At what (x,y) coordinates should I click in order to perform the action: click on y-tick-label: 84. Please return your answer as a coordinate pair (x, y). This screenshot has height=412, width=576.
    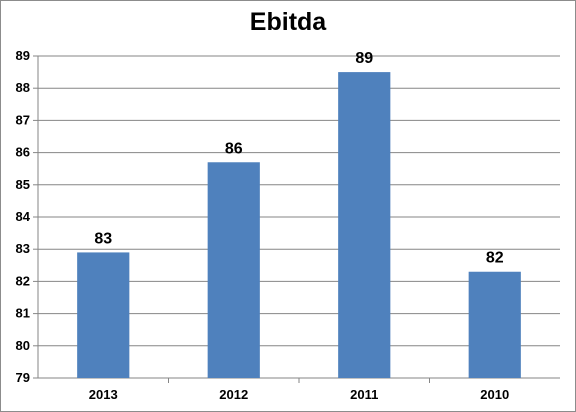
    Looking at the image, I should click on (23, 216).